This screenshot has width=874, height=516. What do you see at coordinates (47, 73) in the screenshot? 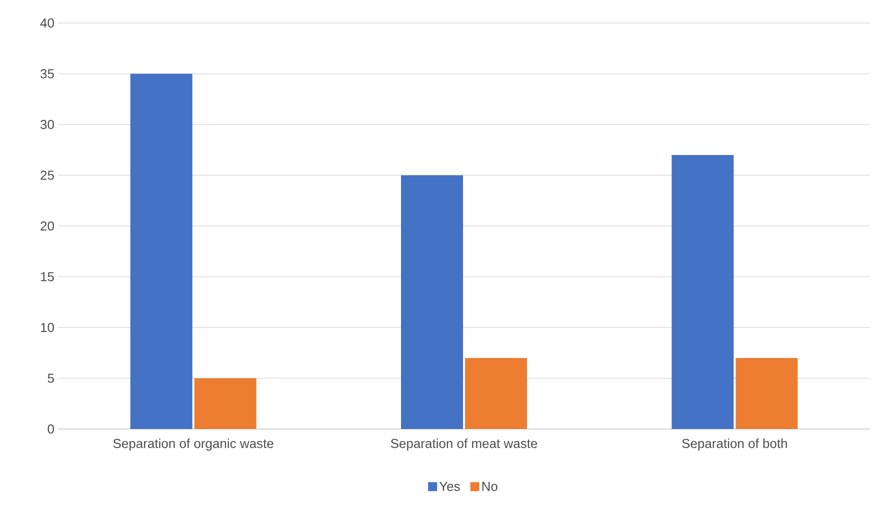
I see `y-tick-label: 35` at bounding box center [47, 73].